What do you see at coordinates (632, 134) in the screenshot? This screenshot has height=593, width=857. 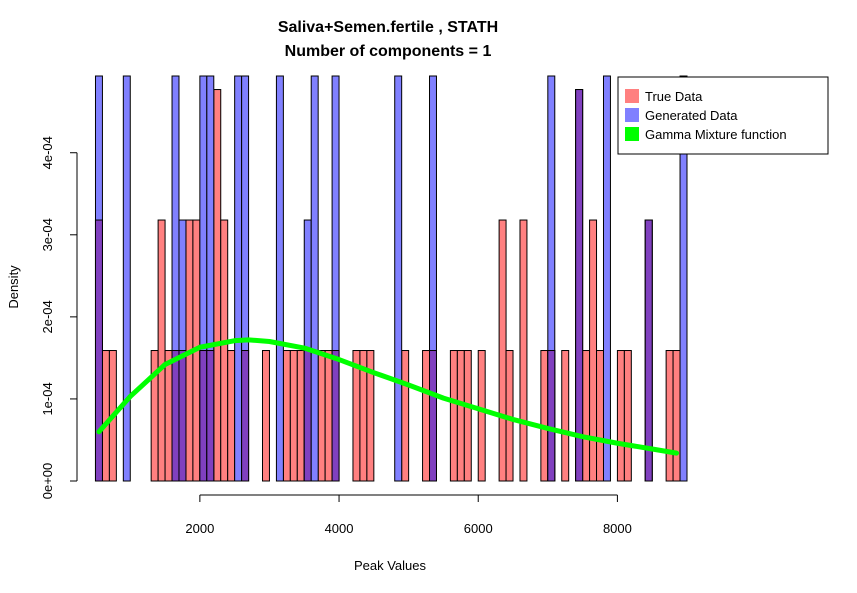 I see `legend-swatch-gamma-mixture` at bounding box center [632, 134].